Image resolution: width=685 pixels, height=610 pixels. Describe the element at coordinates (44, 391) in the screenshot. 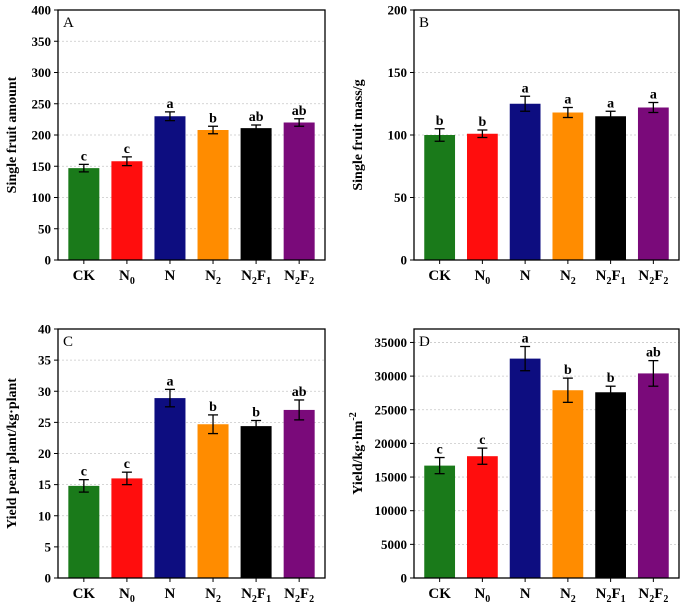

I see `y-tick-label: 30` at that location.